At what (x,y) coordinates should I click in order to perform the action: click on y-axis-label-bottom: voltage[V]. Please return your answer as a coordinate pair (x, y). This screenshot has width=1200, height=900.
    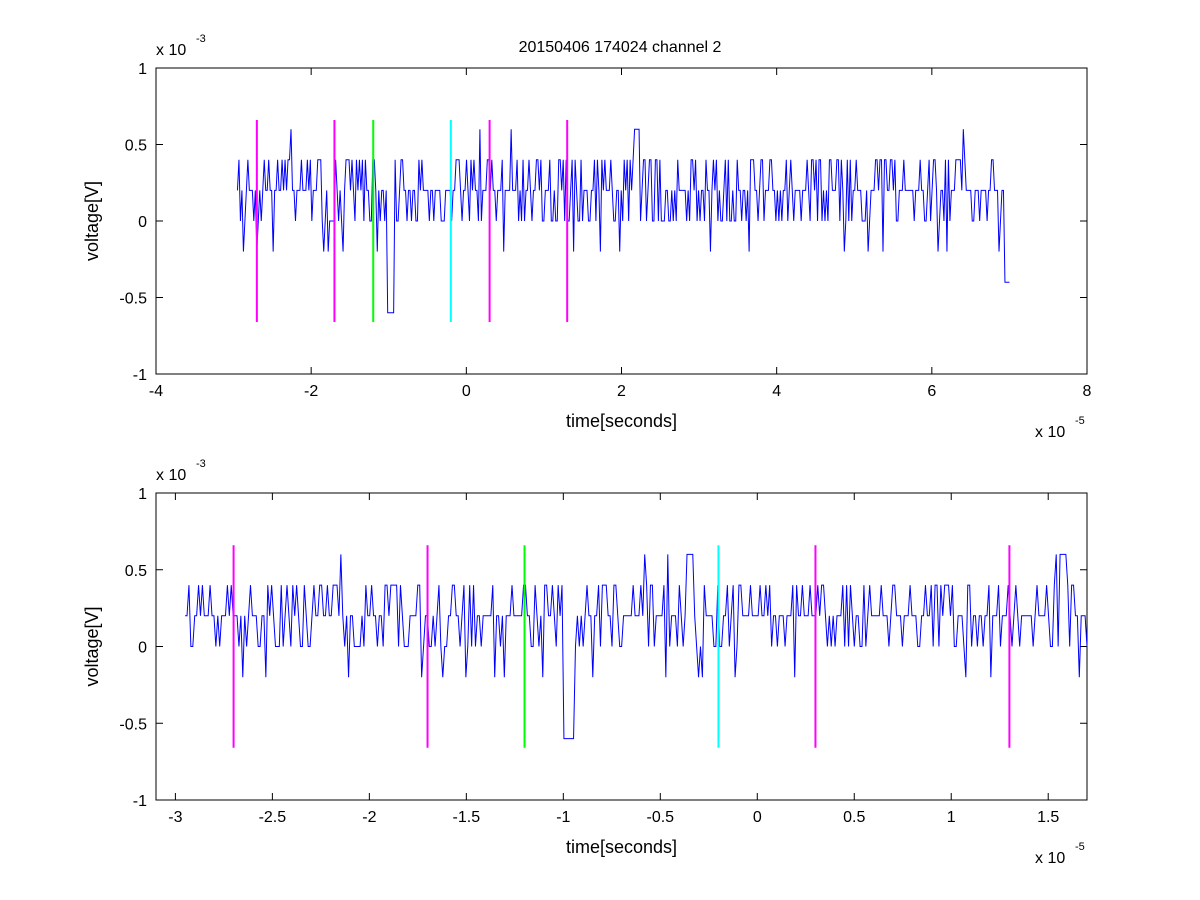
    Looking at the image, I should click on (92, 646).